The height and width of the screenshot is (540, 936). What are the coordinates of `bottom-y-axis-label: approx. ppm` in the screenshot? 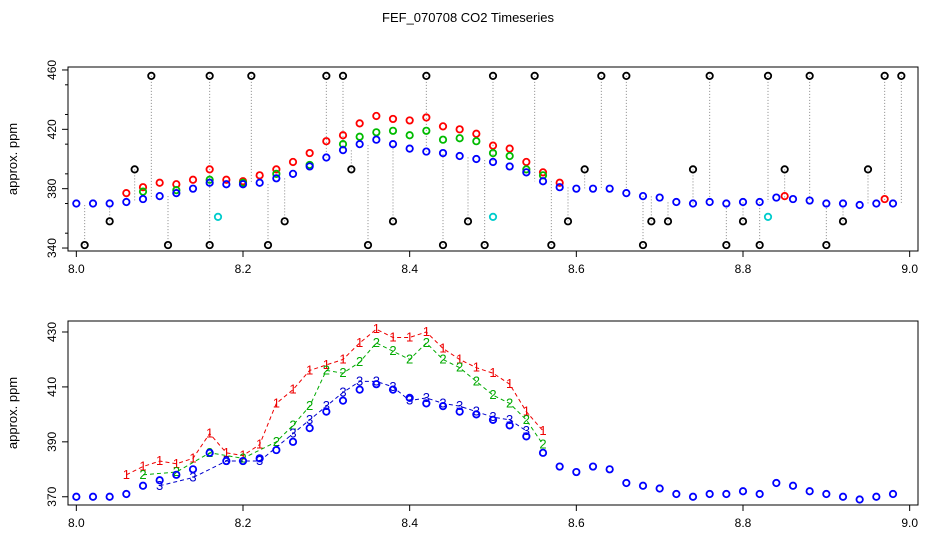 It's located at (12, 413).